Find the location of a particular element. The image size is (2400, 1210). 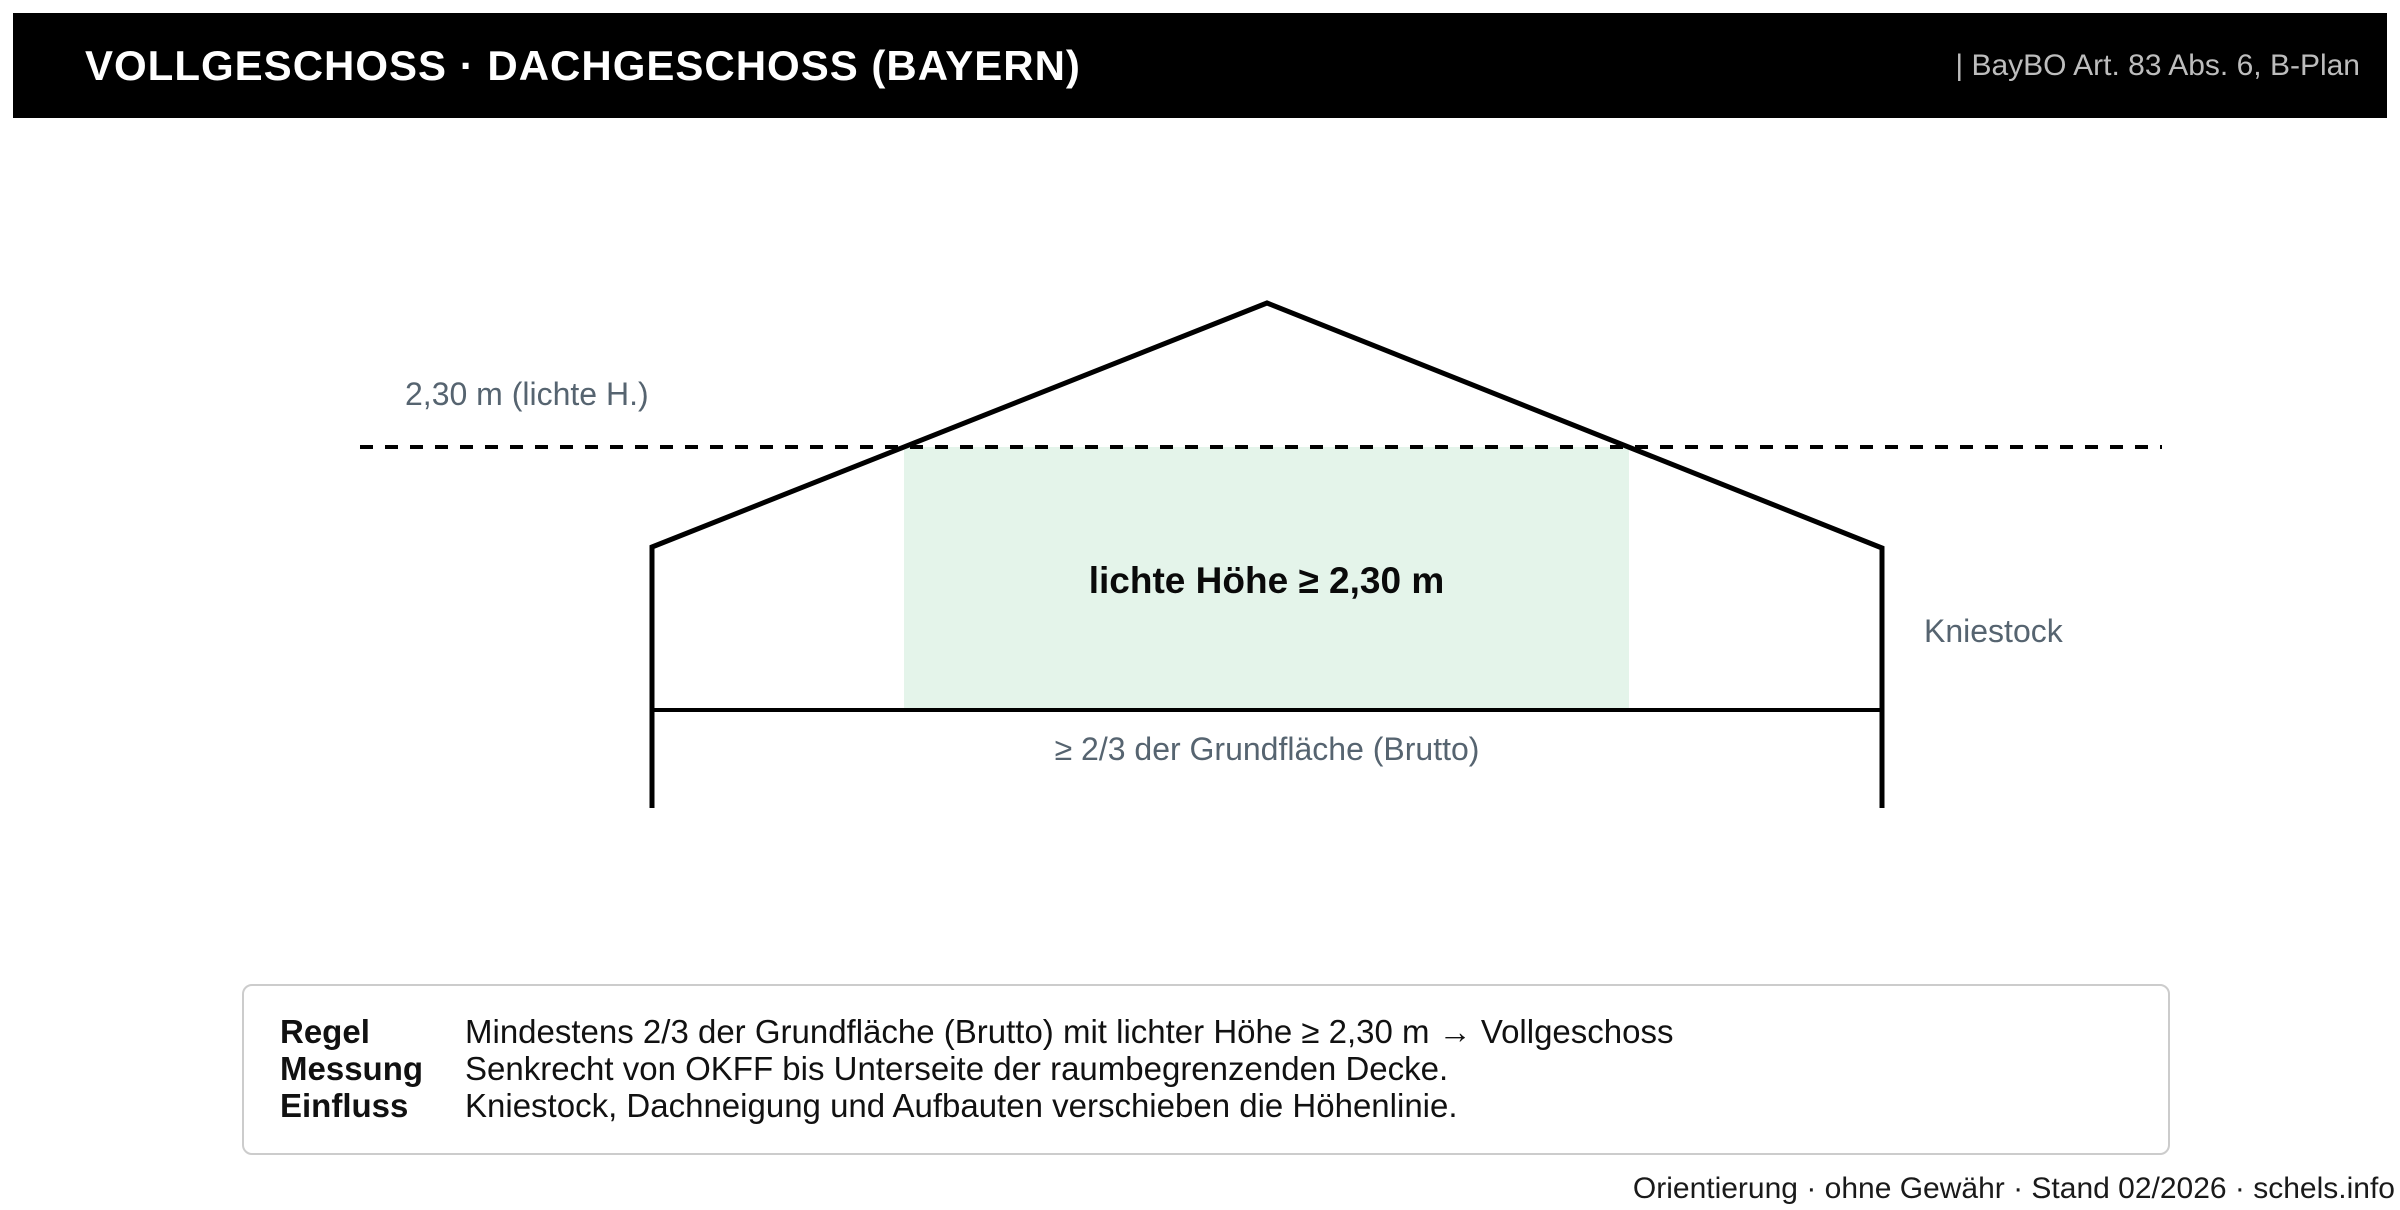

clear-height-zone is located at coordinates (1266, 578).